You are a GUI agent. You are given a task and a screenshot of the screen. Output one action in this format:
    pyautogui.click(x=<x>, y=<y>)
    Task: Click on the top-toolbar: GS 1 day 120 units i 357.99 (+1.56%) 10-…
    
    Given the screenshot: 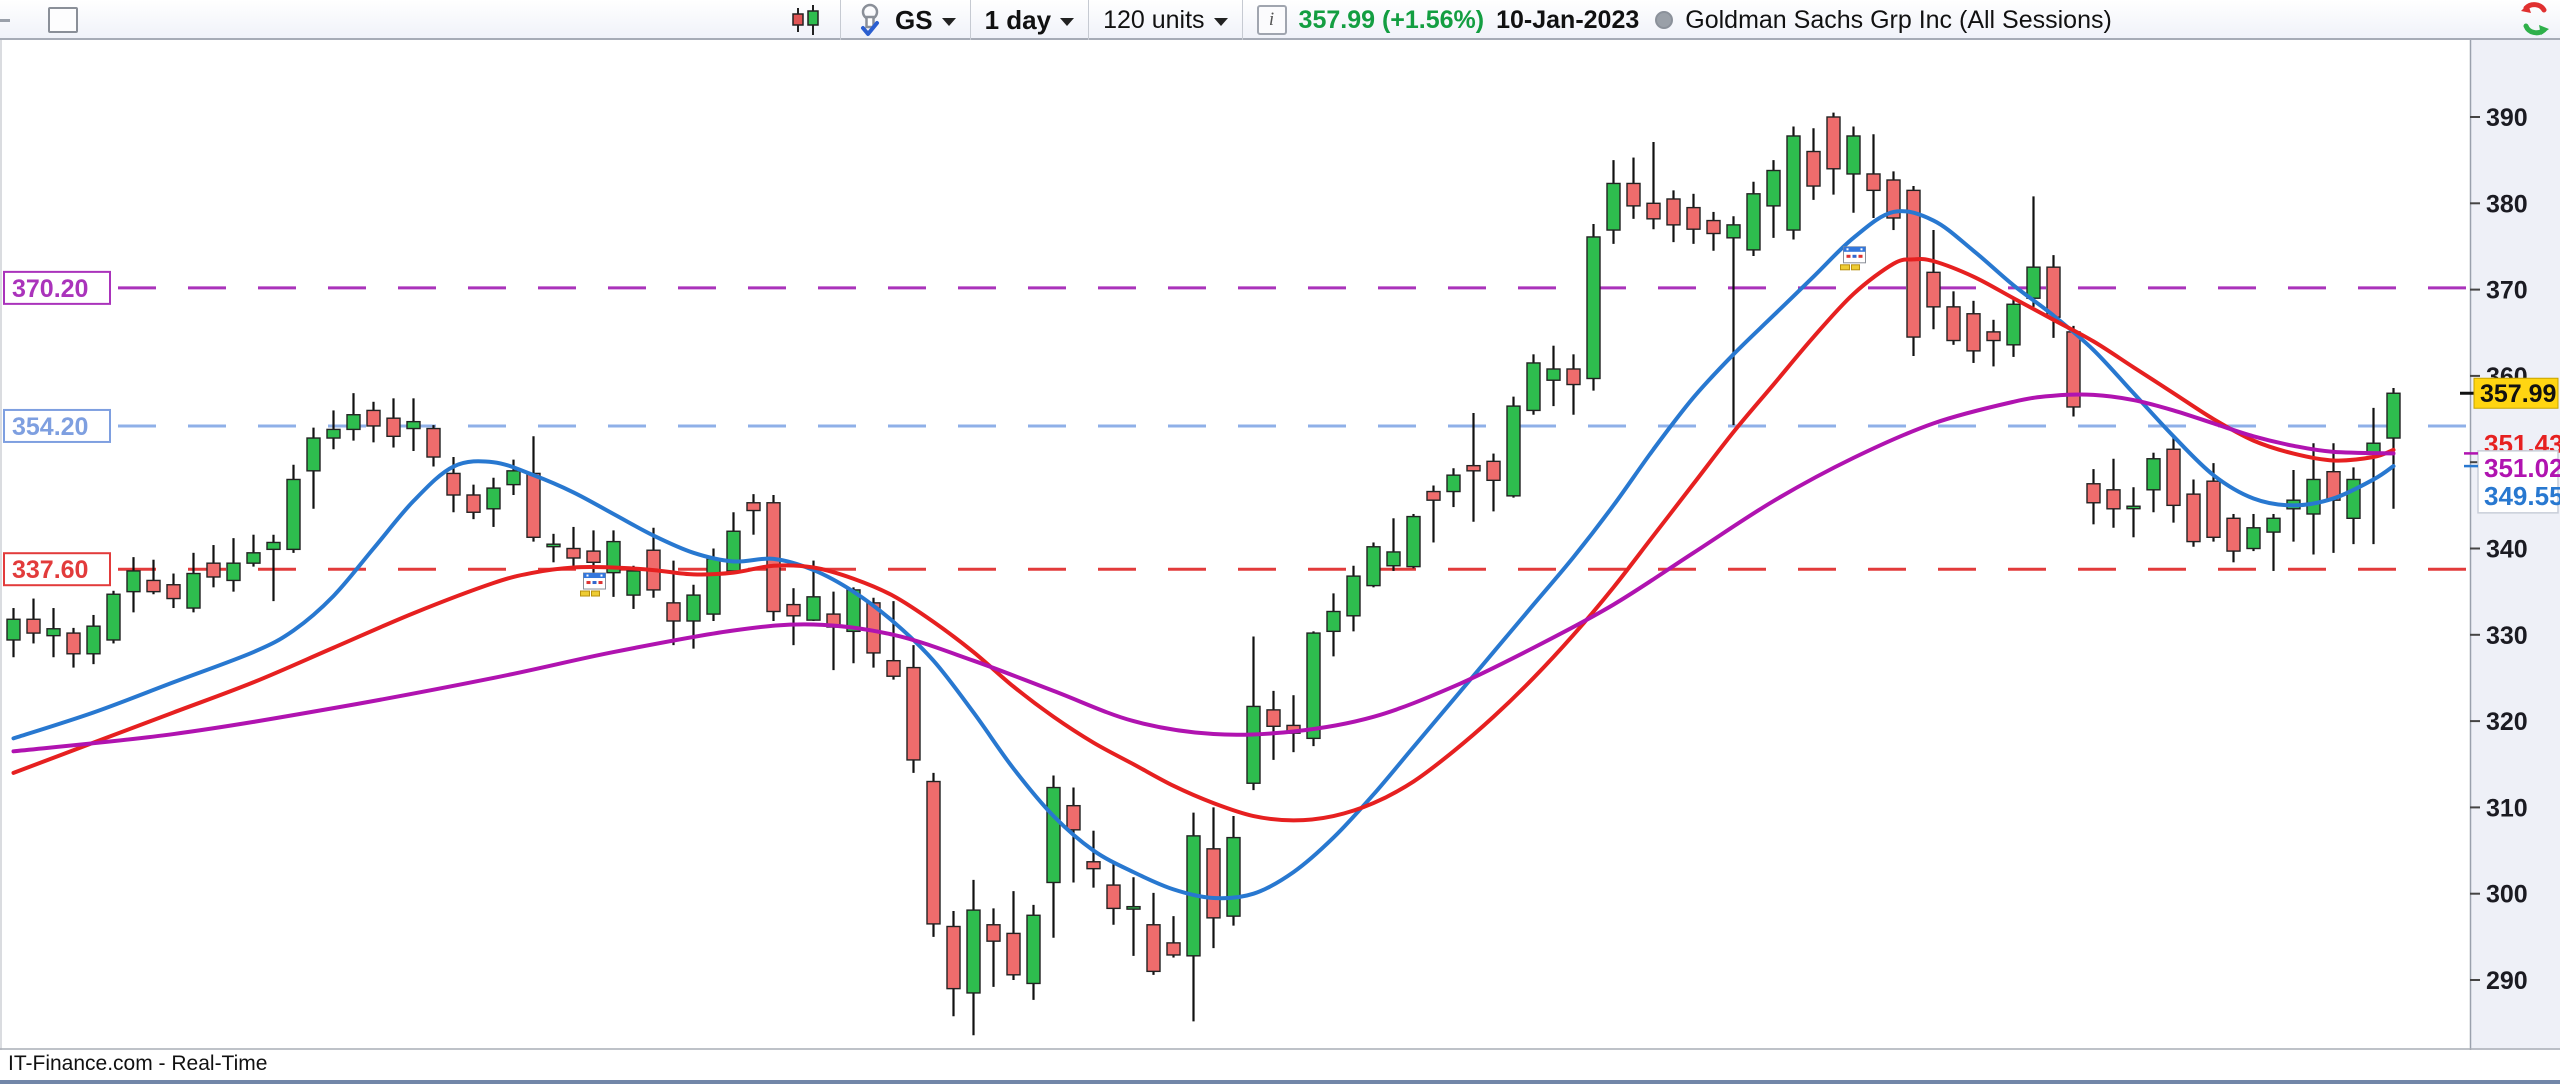 What is the action you would take?
    pyautogui.click(x=1280, y=20)
    